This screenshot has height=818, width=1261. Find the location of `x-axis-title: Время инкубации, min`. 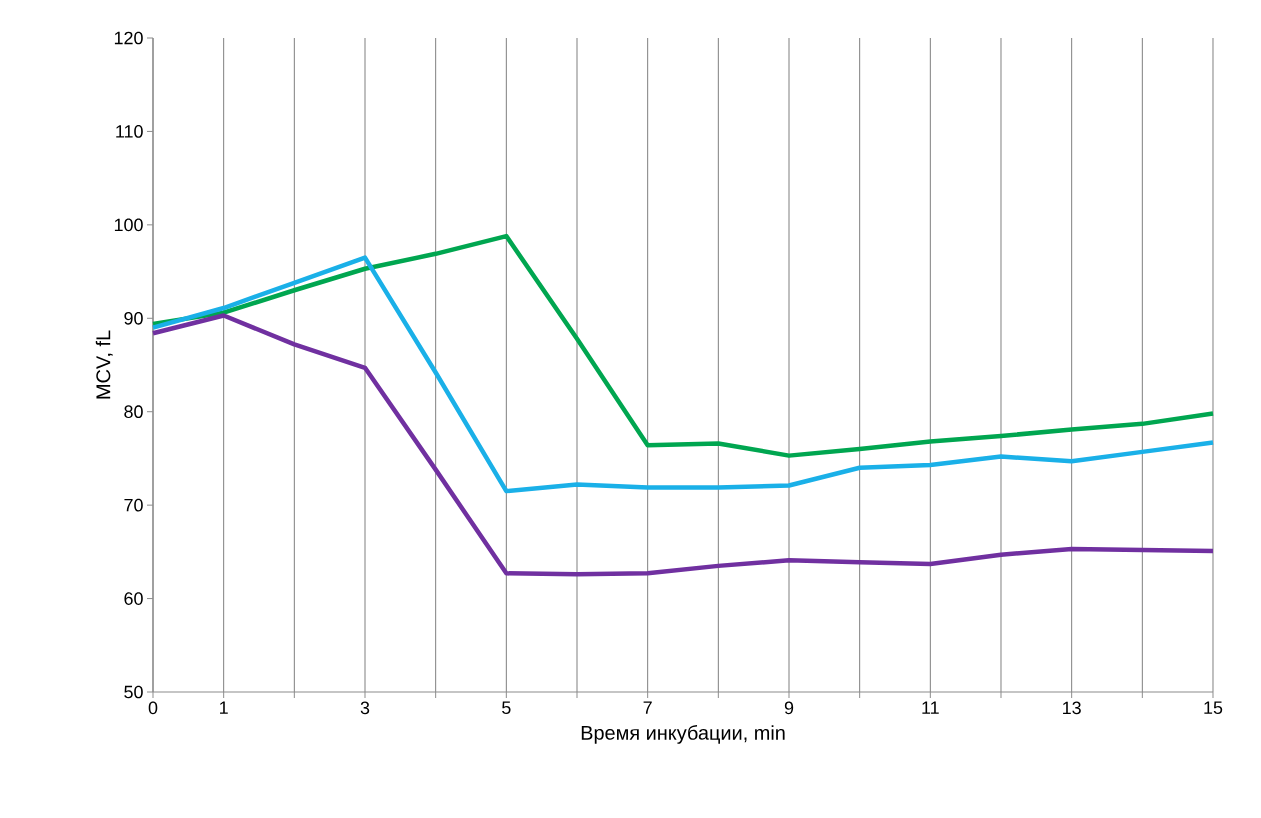

x-axis-title: Время инкубации, min is located at coordinates (683, 734).